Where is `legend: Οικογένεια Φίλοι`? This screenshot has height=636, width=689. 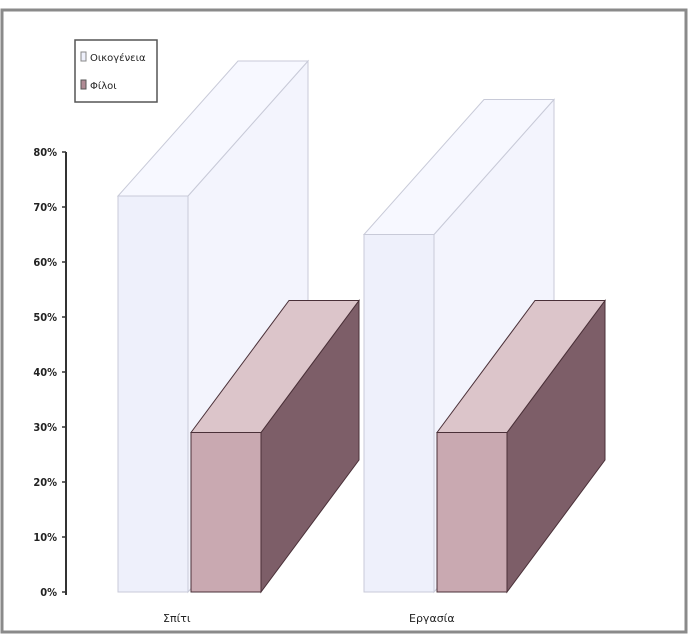
legend: Οικογένεια Φίλοι is located at coordinates (116, 71).